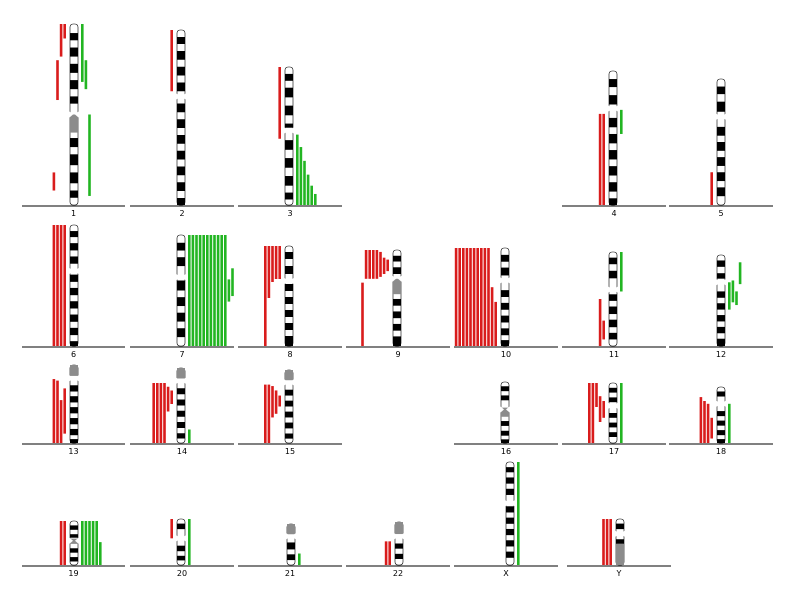 The image size is (800, 598). I want to click on chromosome-label: 3, so click(289, 213).